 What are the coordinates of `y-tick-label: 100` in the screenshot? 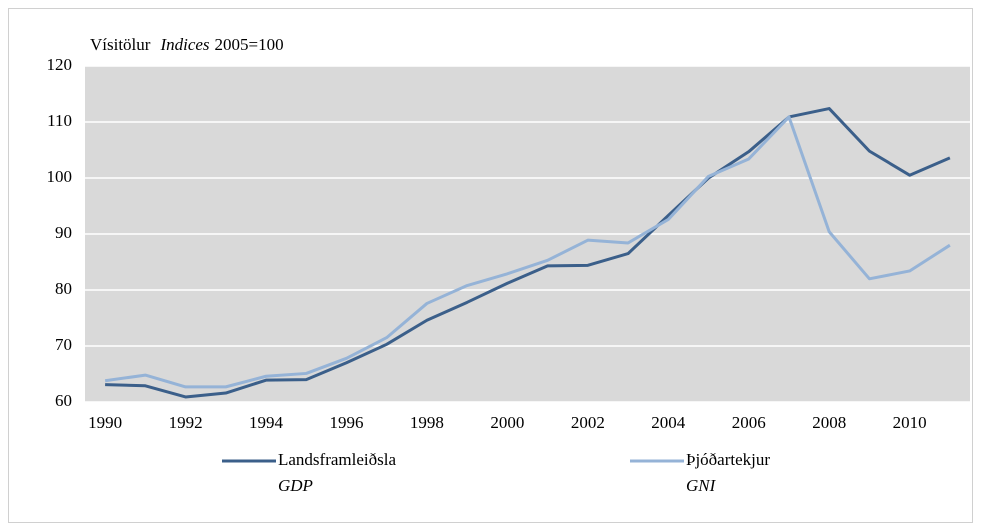 It's located at (60, 176).